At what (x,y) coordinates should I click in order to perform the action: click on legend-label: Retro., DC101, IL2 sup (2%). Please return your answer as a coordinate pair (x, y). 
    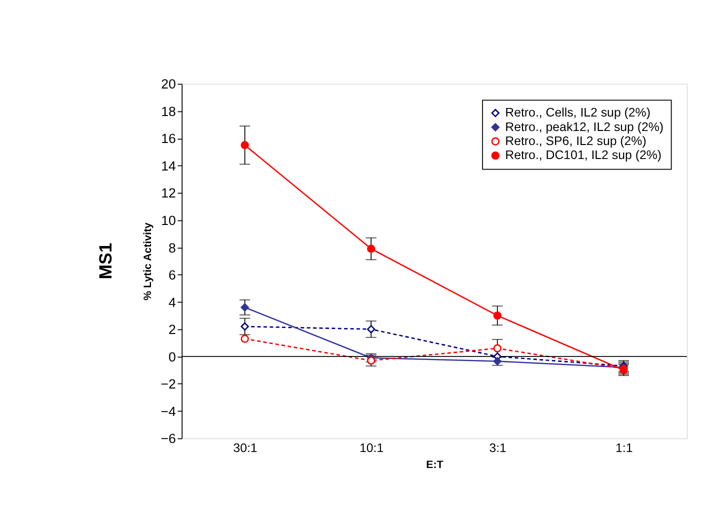
    Looking at the image, I should click on (583, 155).